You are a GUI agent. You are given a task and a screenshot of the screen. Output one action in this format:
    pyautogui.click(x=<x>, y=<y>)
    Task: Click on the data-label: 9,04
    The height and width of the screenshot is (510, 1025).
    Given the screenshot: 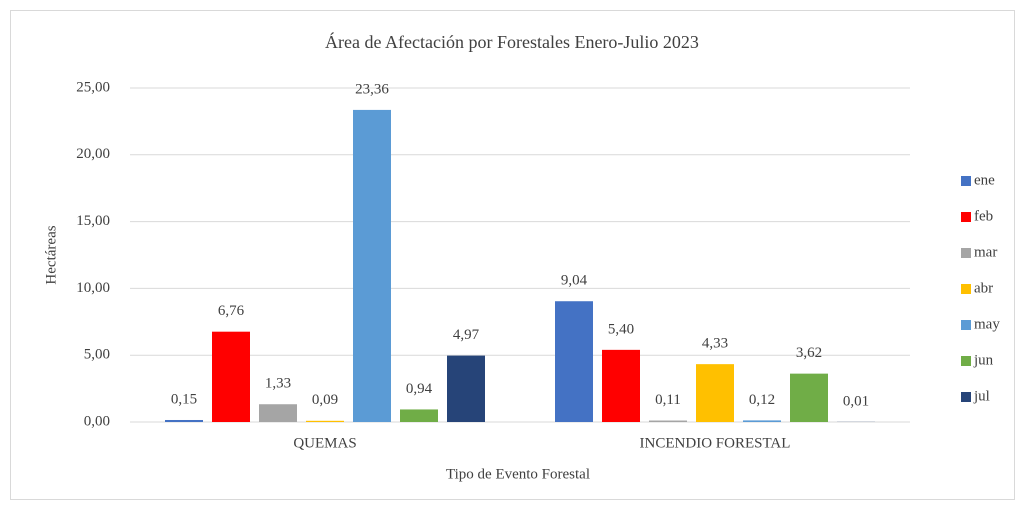 What is the action you would take?
    pyautogui.click(x=574, y=281)
    